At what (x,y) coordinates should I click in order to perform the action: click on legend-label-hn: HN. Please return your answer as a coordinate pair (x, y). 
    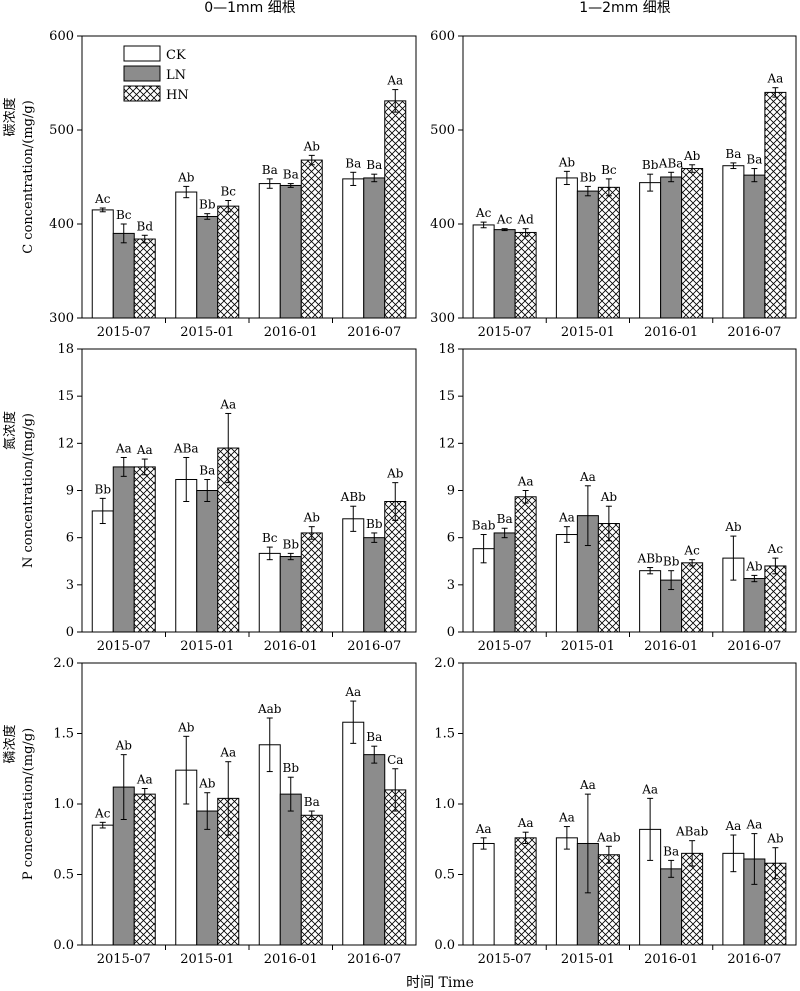
    Looking at the image, I should click on (177, 95).